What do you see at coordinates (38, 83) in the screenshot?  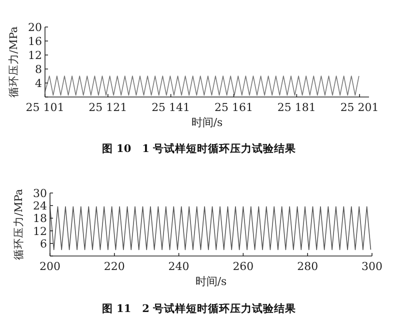 I see `y-tick-label: 4` at bounding box center [38, 83].